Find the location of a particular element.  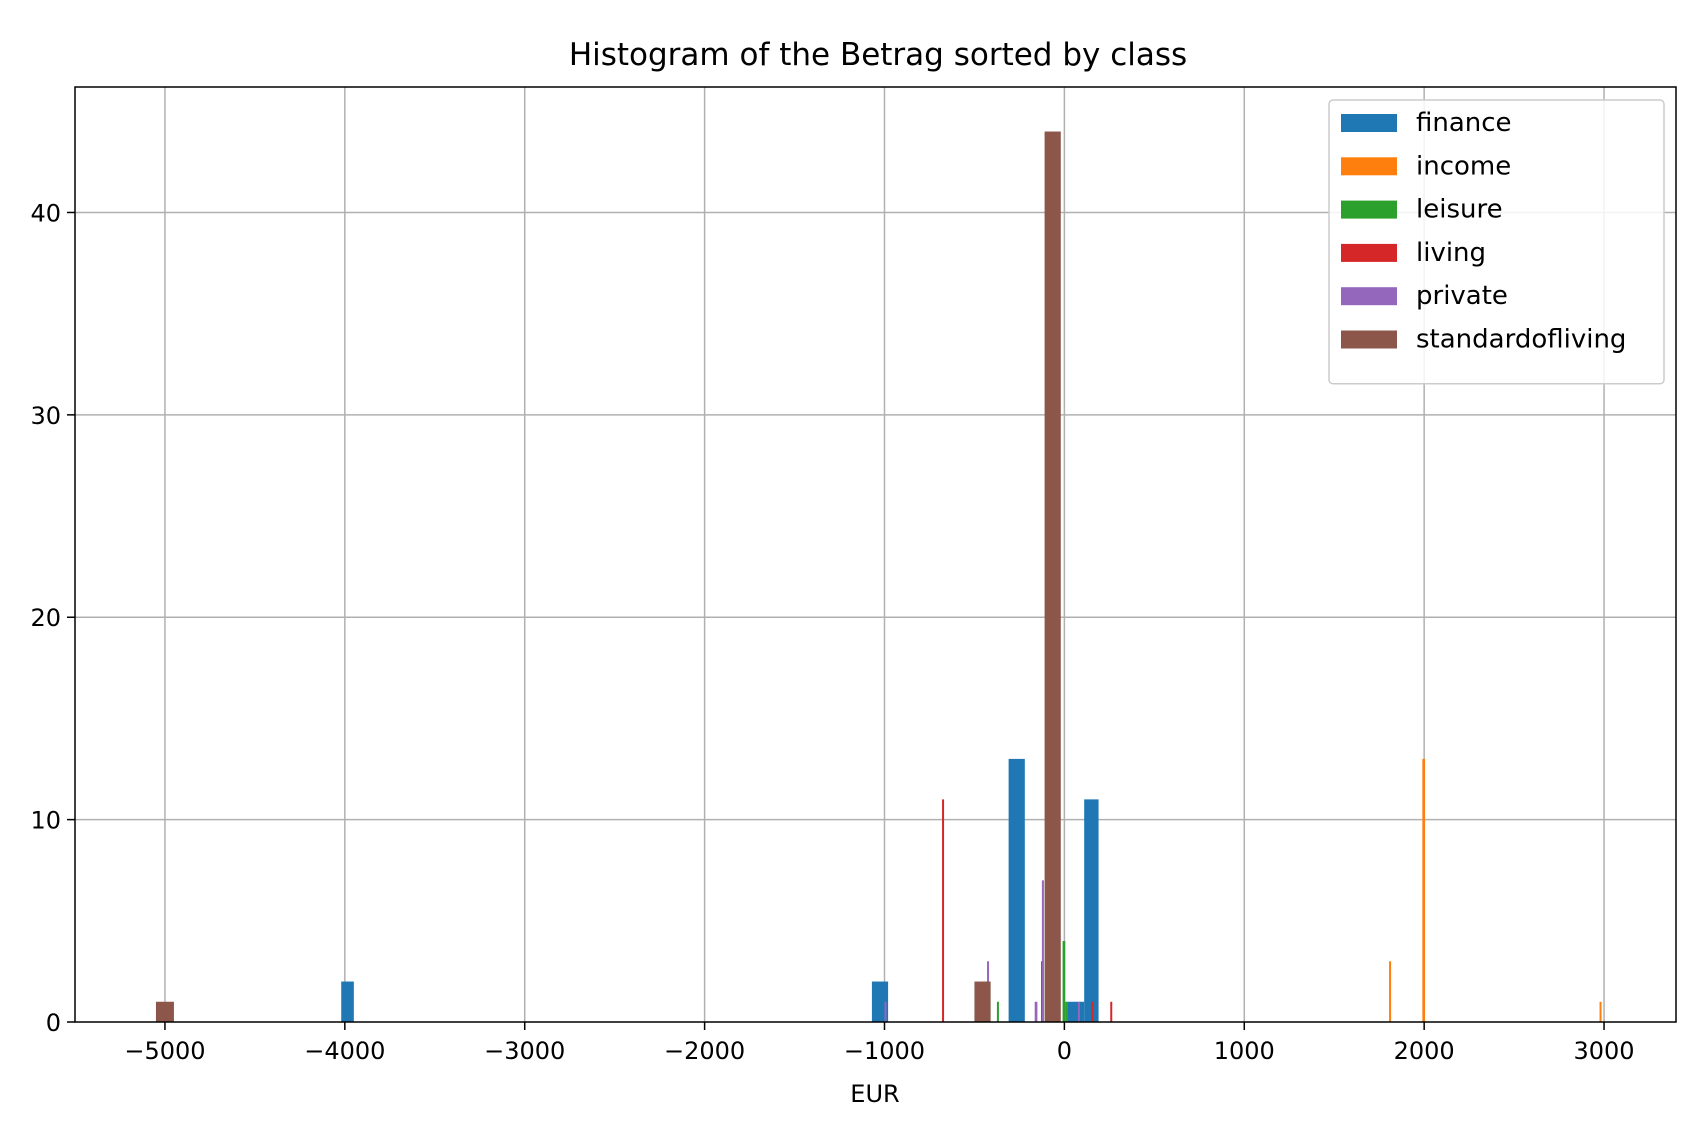

x-tick-label: 3000 is located at coordinates (1604, 1051).